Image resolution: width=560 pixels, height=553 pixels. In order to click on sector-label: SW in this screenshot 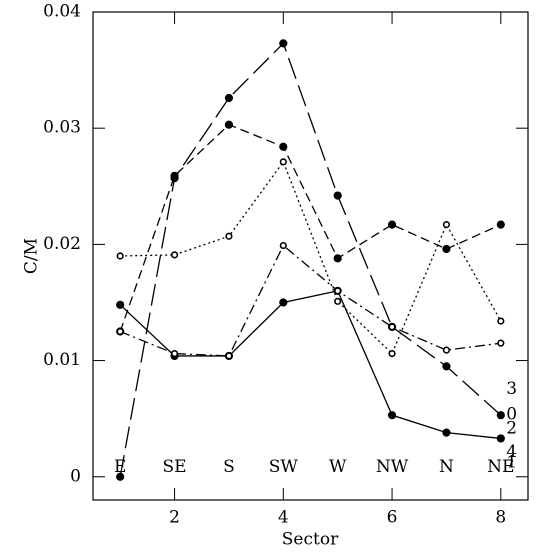, I will do `click(284, 467)`.